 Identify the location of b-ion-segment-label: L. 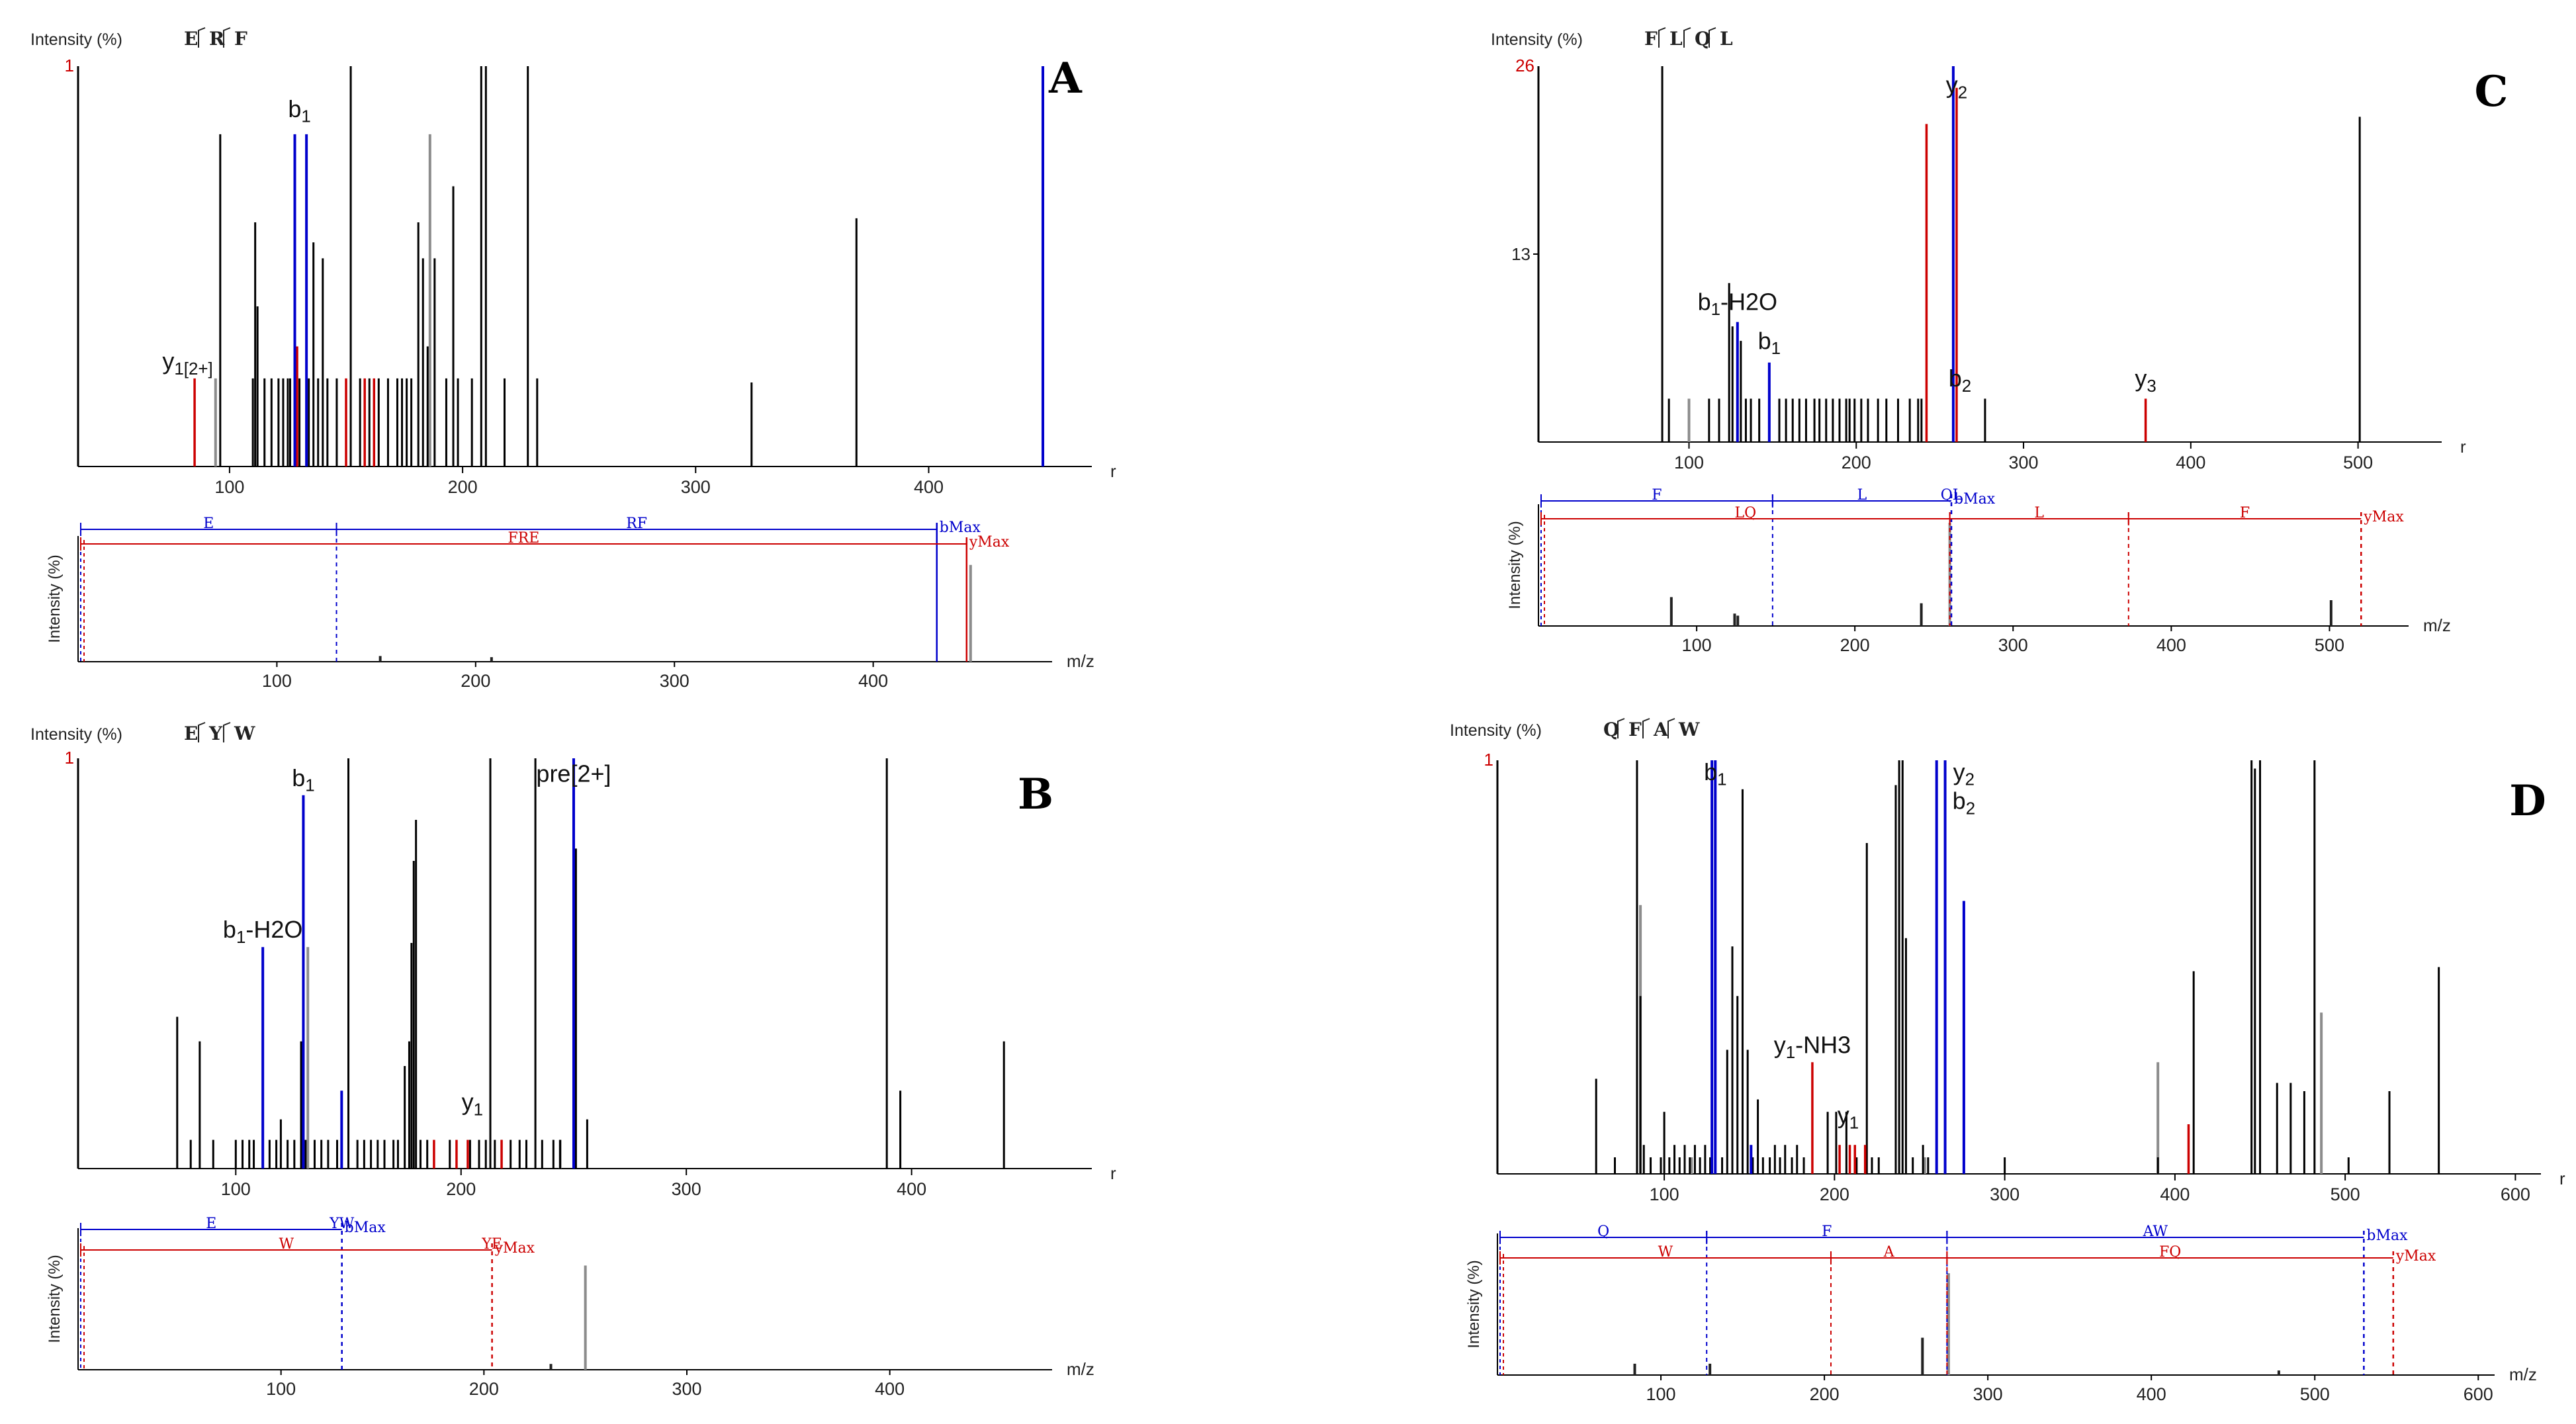
(1862, 495).